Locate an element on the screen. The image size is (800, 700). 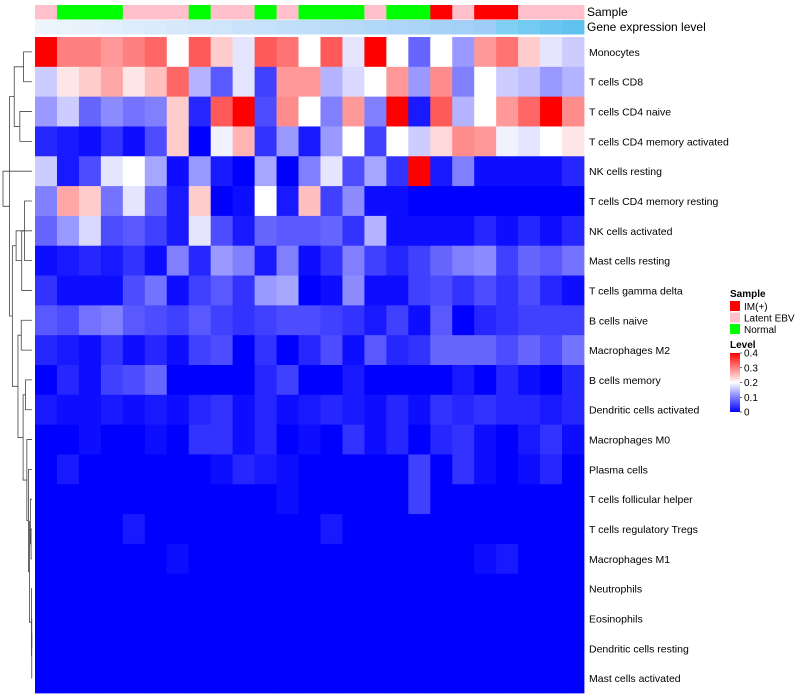
row-dendrogram is located at coordinates (17, 365).